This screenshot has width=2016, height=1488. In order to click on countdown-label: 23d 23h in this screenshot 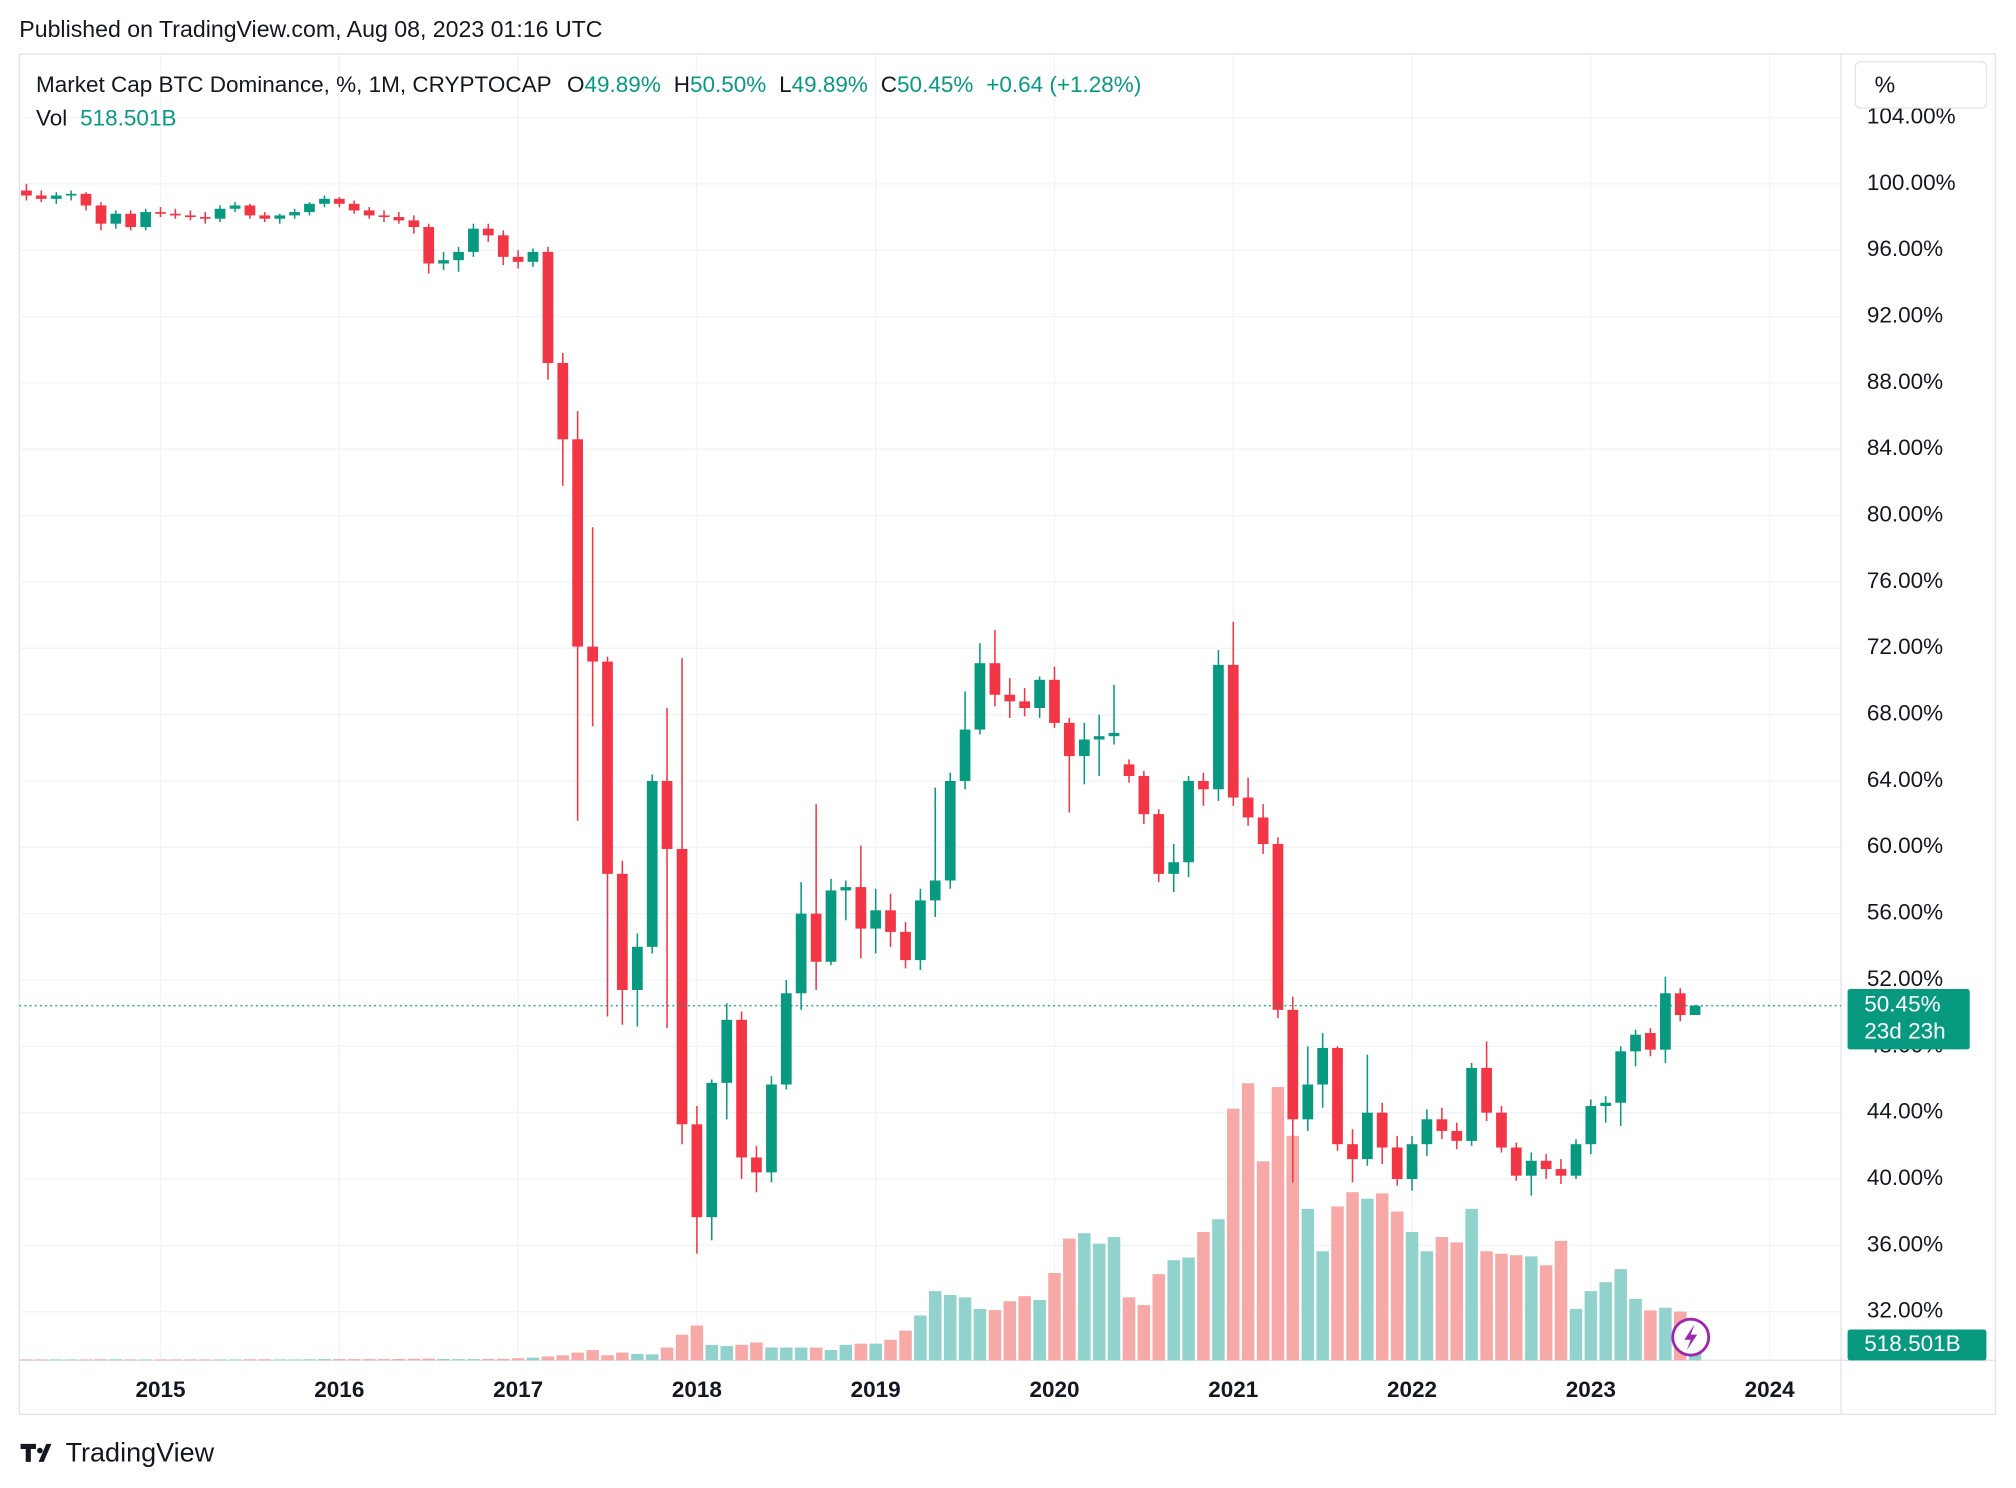, I will do `click(1904, 1031)`.